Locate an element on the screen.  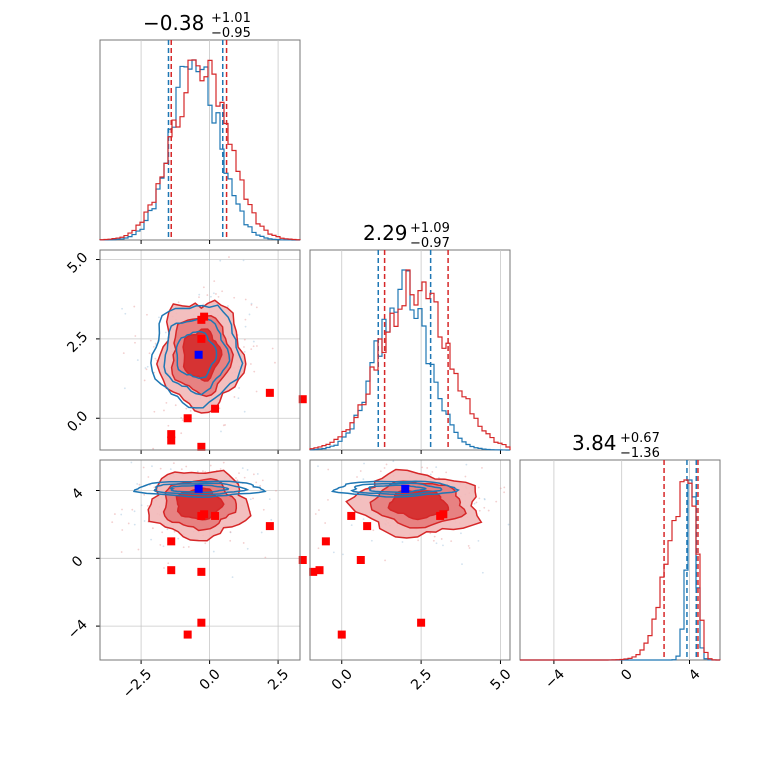
title-param-2: 3.84 +0.67 −1.36 is located at coordinates (616, 446).